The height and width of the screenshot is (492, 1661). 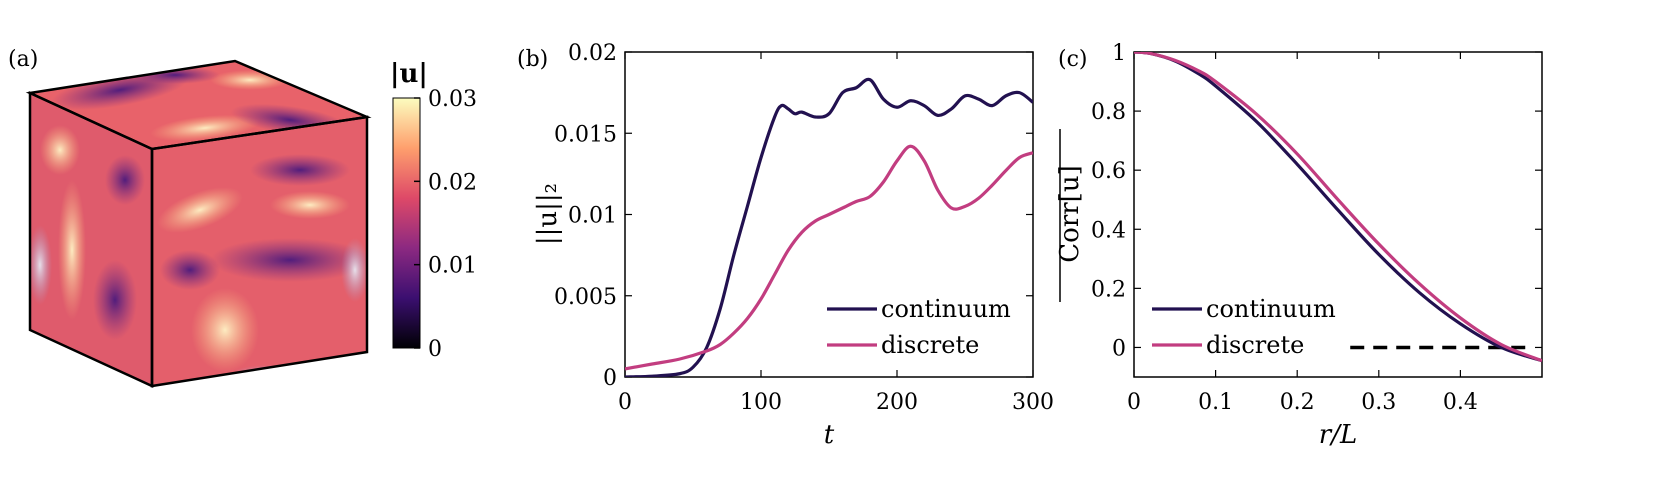 I want to click on cube-left-face, so click(x=91, y=239).